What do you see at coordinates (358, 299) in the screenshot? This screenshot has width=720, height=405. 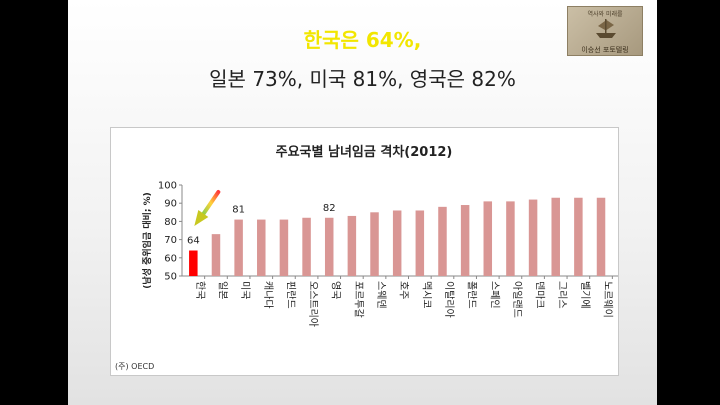 I see `x-tick-label: 포르투갈` at bounding box center [358, 299].